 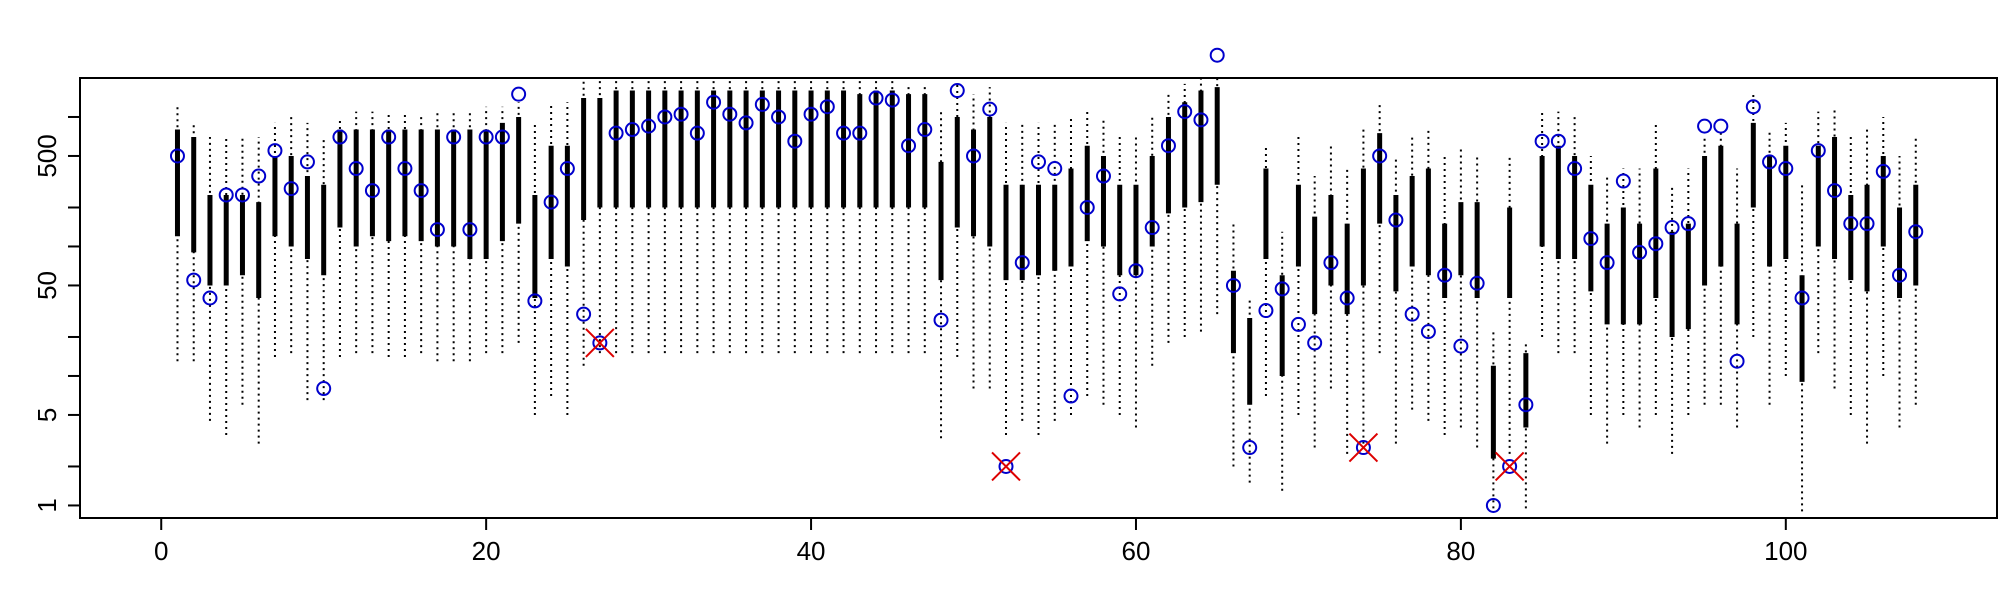 I want to click on x-tick-label: 20, so click(x=486, y=551).